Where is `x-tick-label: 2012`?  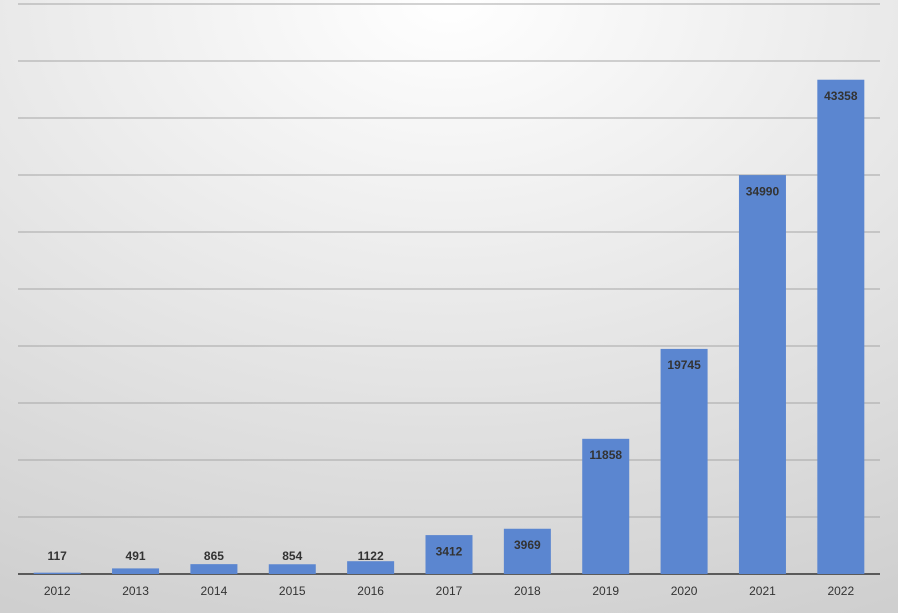
x-tick-label: 2012 is located at coordinates (57, 591).